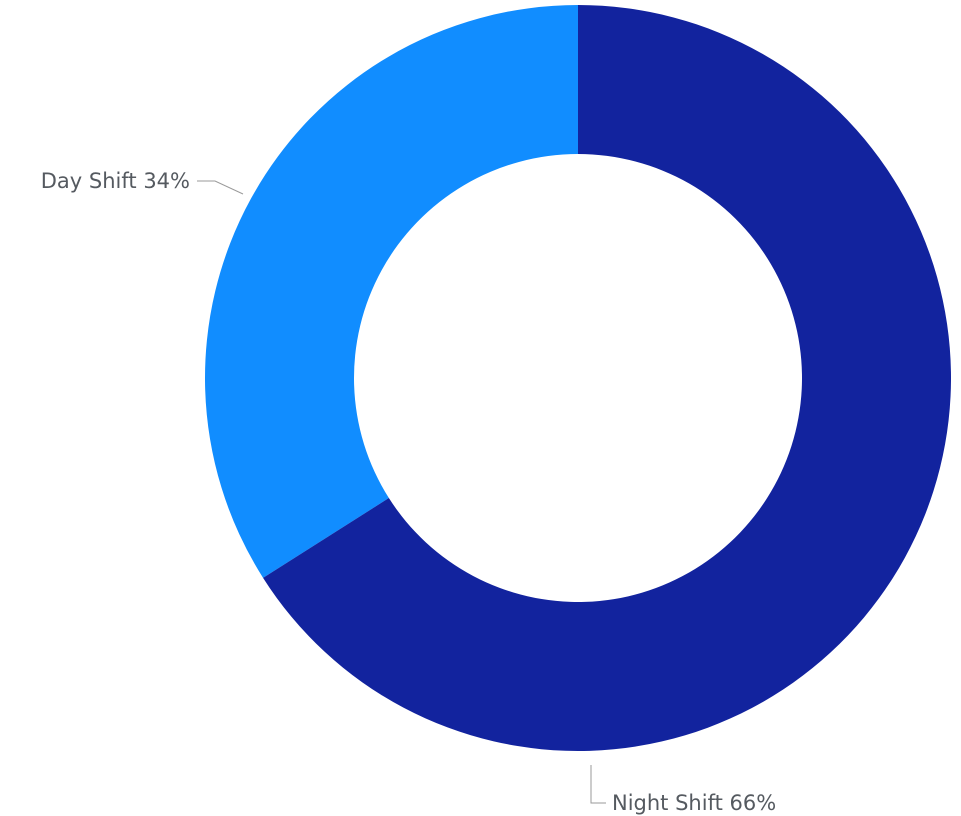 The height and width of the screenshot is (816, 961). What do you see at coordinates (598, 784) in the screenshot?
I see `leader-line-night-shift` at bounding box center [598, 784].